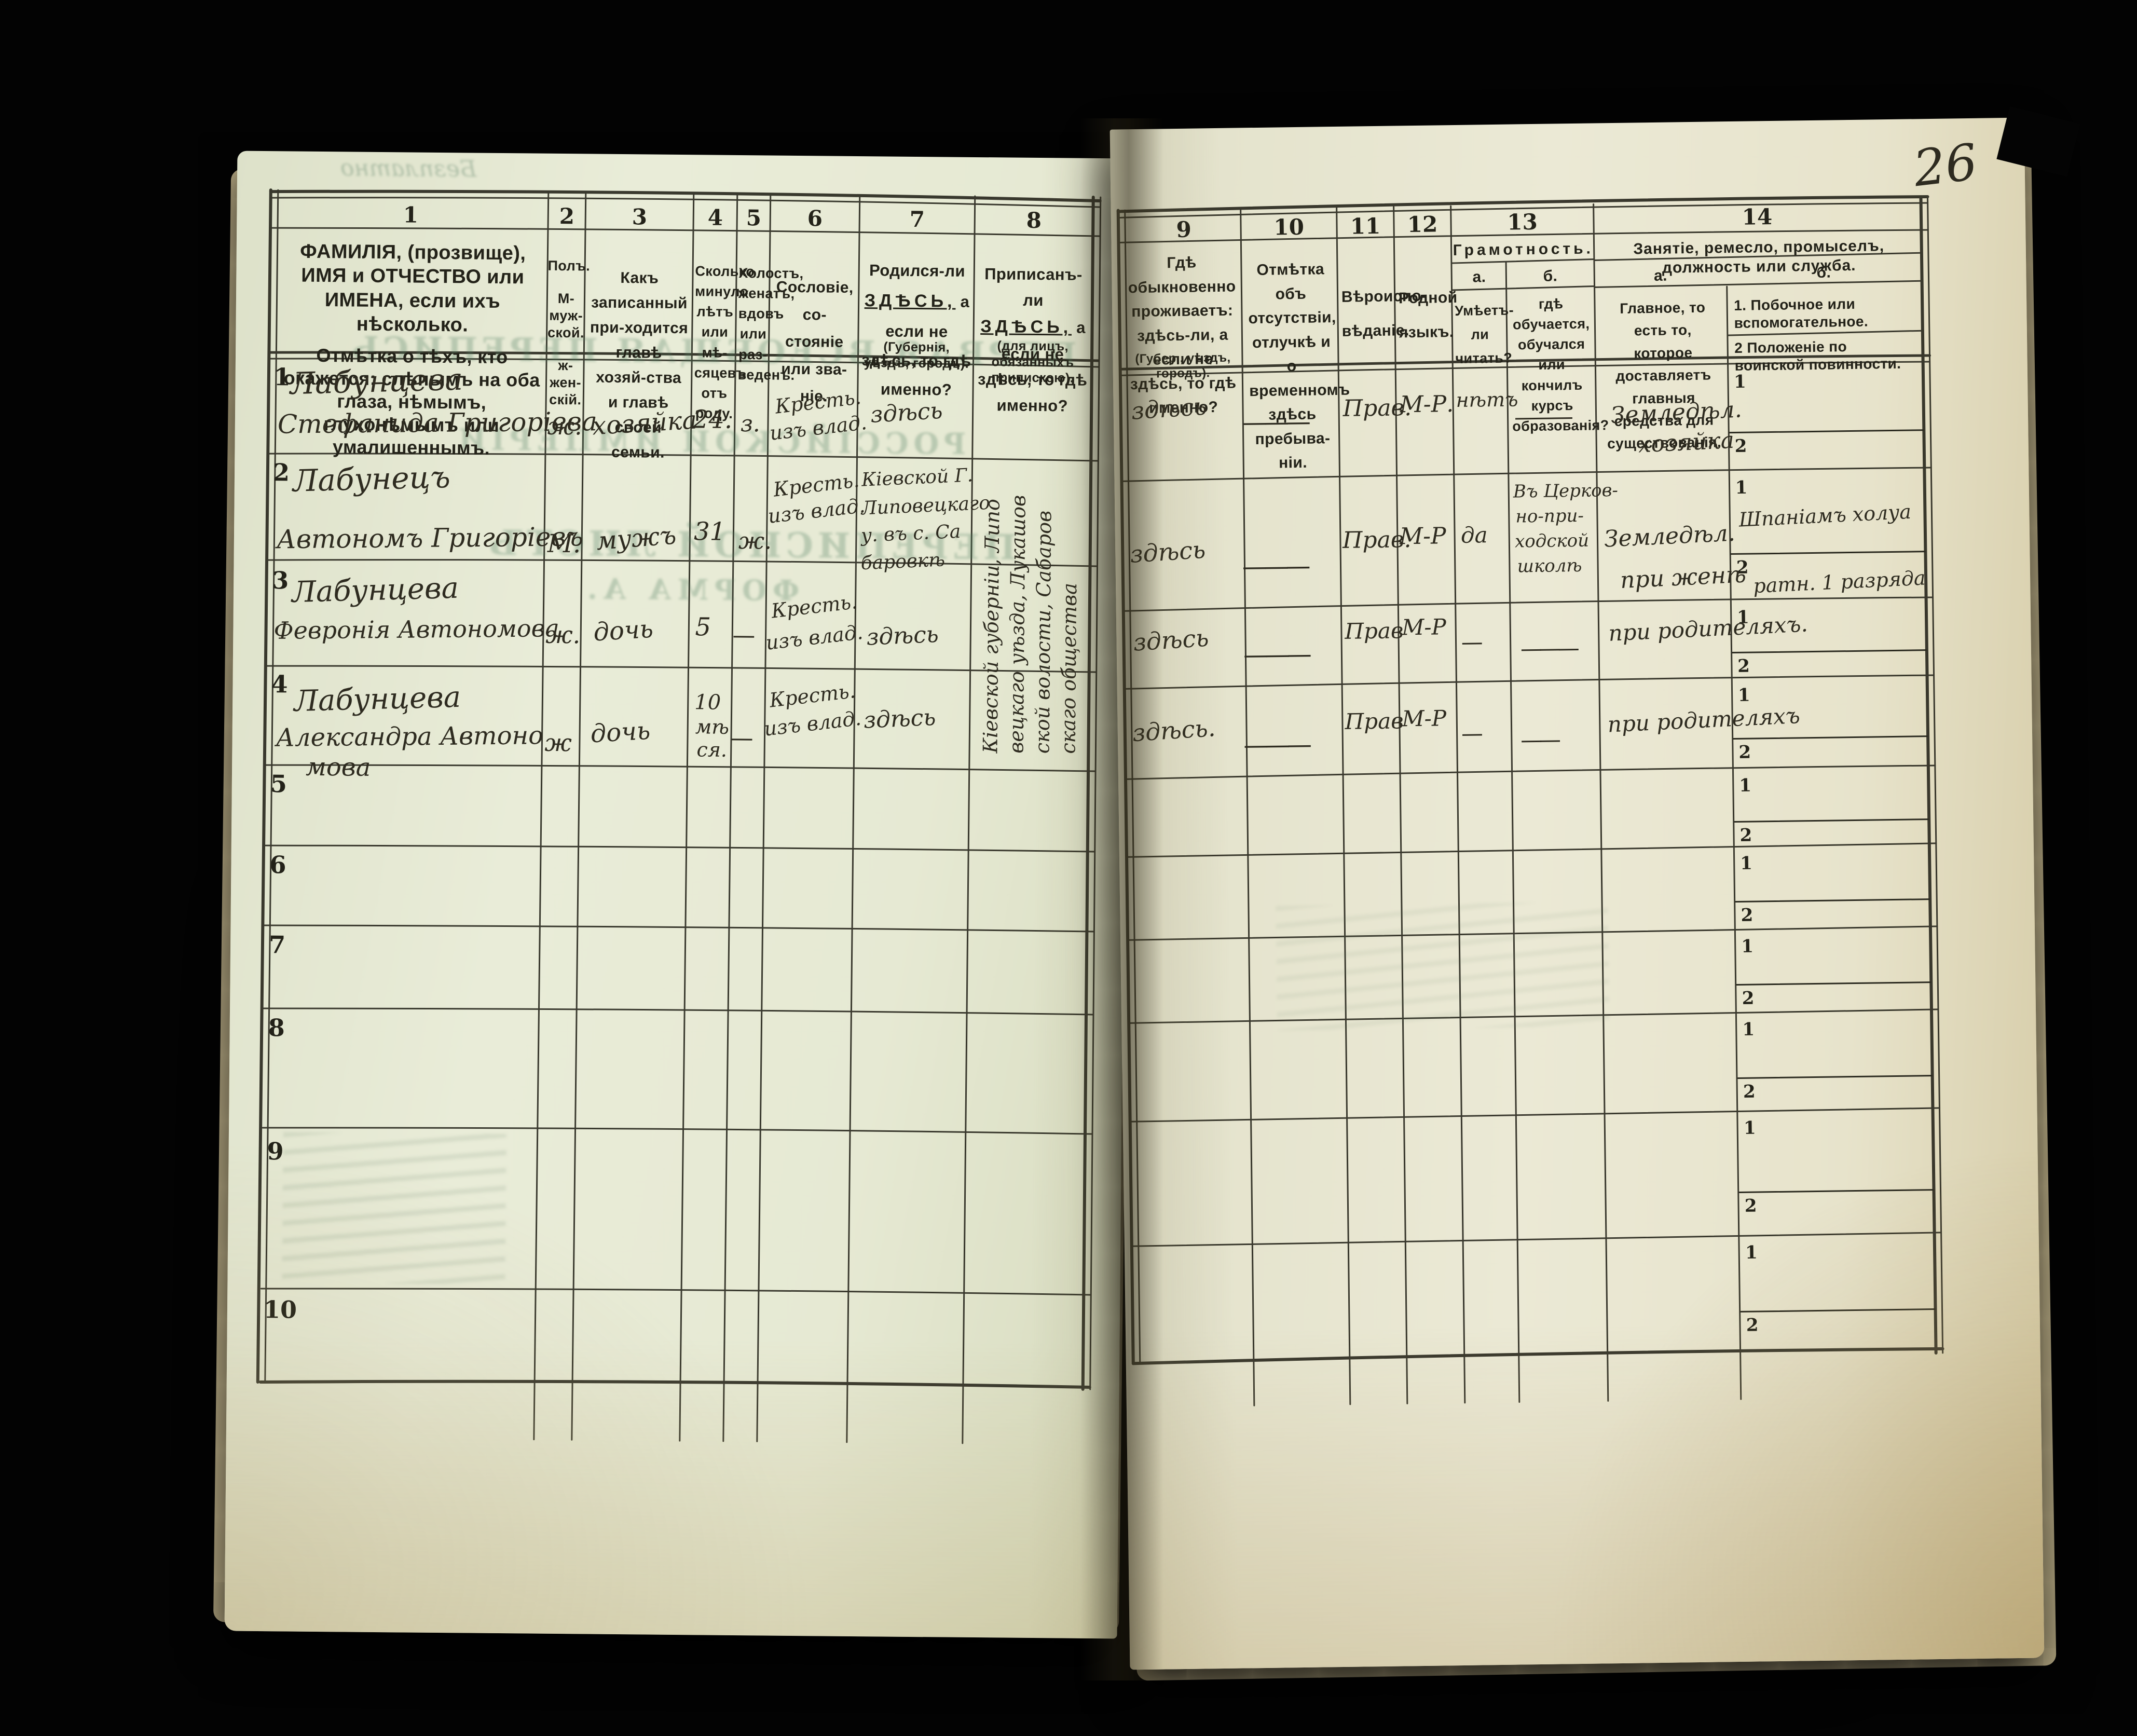 The width and height of the screenshot is (2137, 1736). Describe the element at coordinates (338, 767) in the screenshot. I see `cell-given-name: мова` at that location.